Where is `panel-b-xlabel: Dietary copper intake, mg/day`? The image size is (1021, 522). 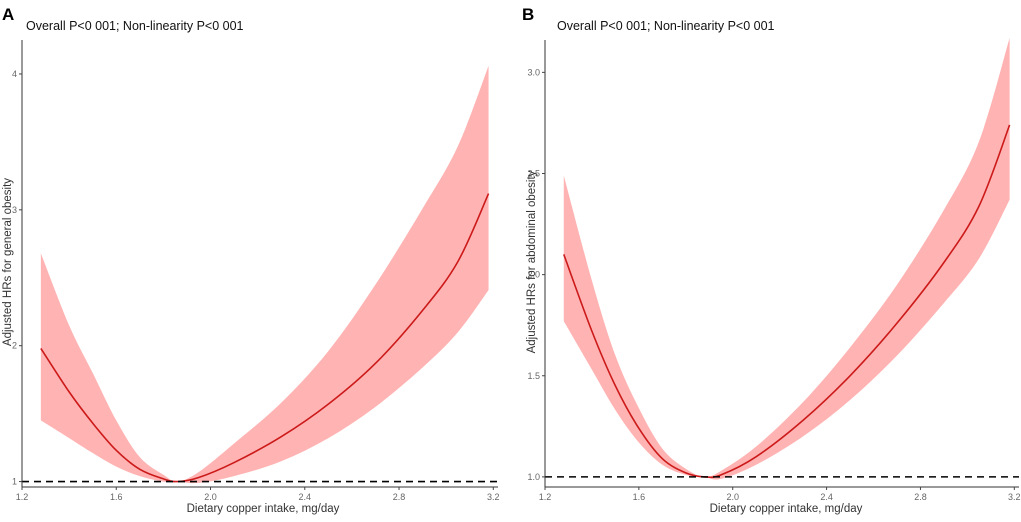
panel-b-xlabel: Dietary copper intake, mg/day is located at coordinates (786, 509).